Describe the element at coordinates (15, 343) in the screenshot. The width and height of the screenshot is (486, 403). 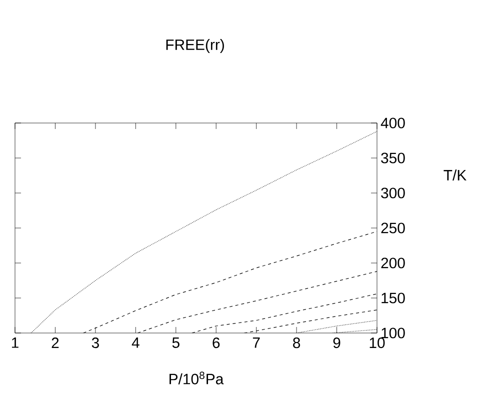
I see `x-tick-label: 1` at that location.